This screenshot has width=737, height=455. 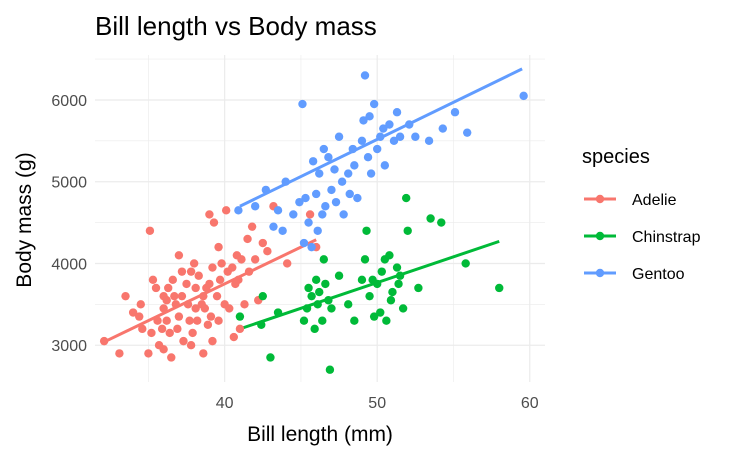 I want to click on x-tick-label: 60, so click(x=530, y=403).